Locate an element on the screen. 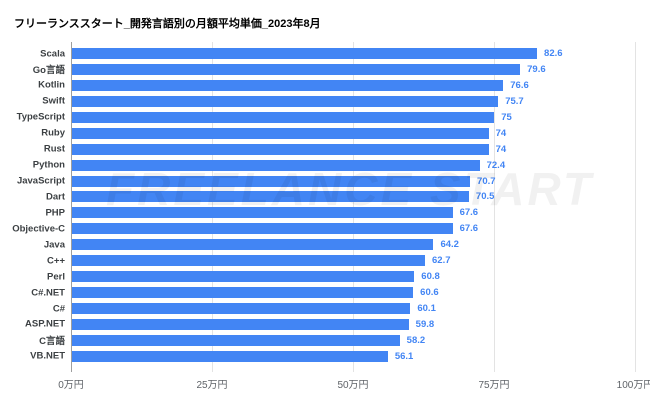 This screenshot has width=650, height=400. value-label: 60.1 is located at coordinates (426, 308).